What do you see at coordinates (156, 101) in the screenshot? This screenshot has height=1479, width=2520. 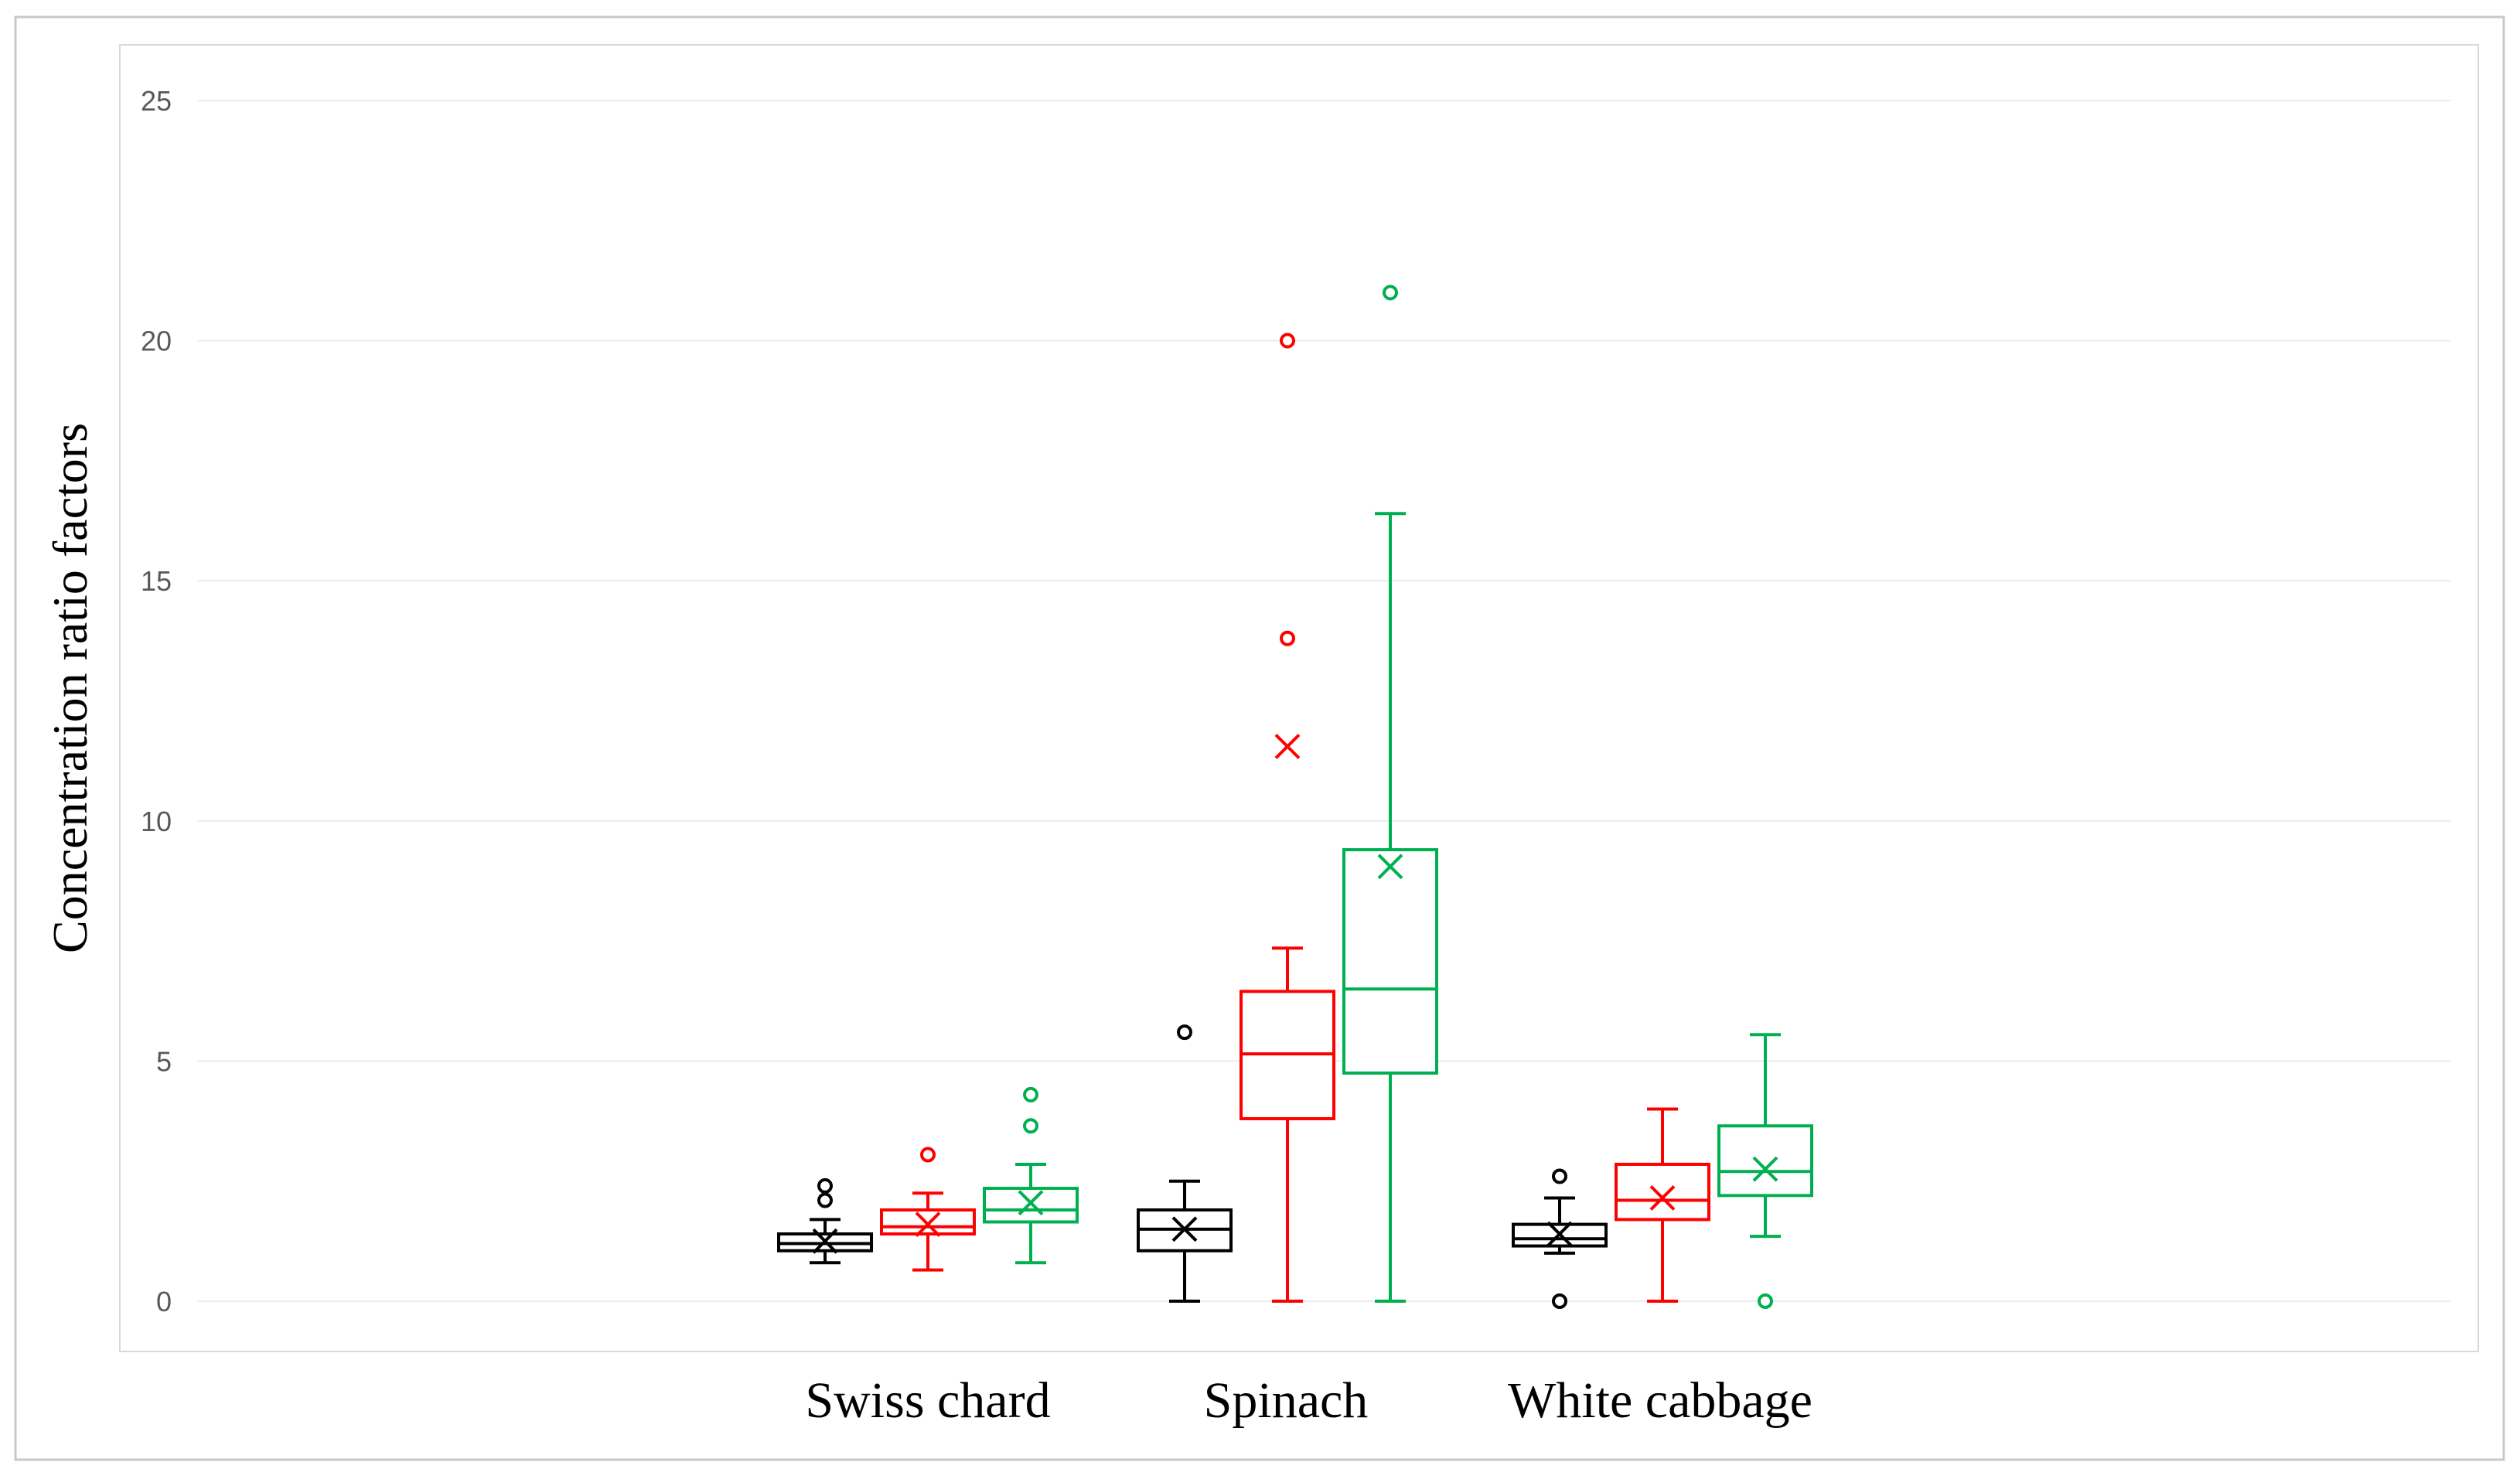 I see `y-tick-label-25: 25` at bounding box center [156, 101].